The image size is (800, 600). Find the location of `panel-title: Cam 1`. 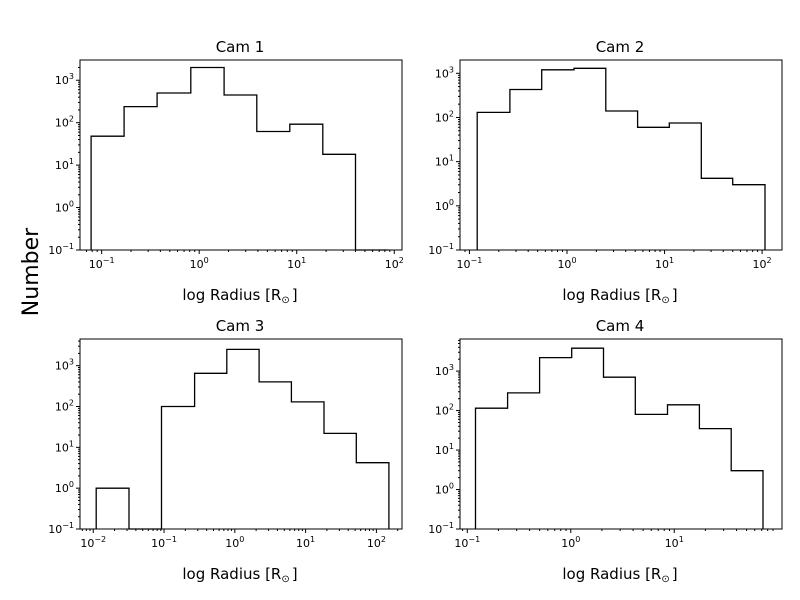

panel-title: Cam 1 is located at coordinates (240, 47).